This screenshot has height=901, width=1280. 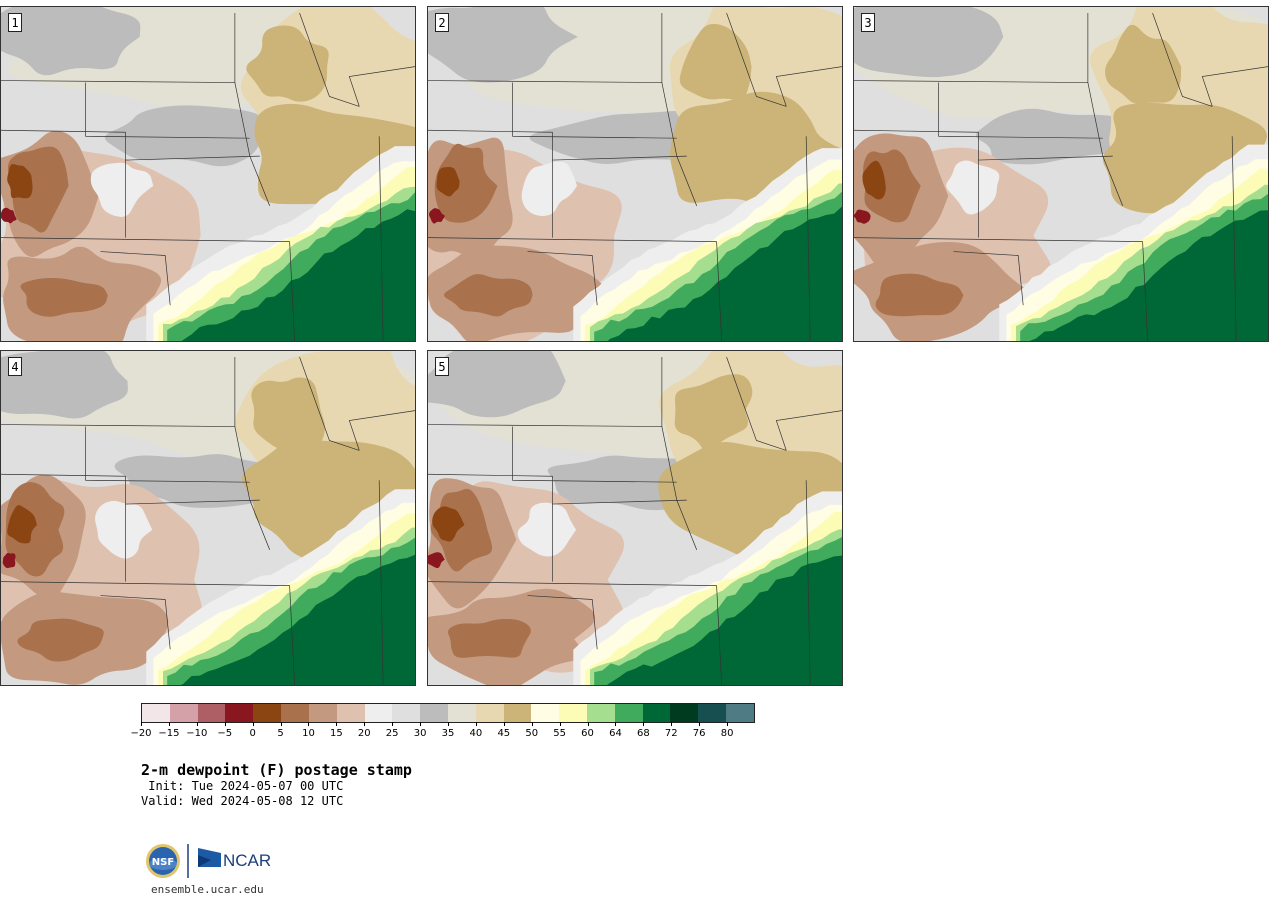 I want to click on colorbar-tick-label: 55, so click(x=559, y=733).